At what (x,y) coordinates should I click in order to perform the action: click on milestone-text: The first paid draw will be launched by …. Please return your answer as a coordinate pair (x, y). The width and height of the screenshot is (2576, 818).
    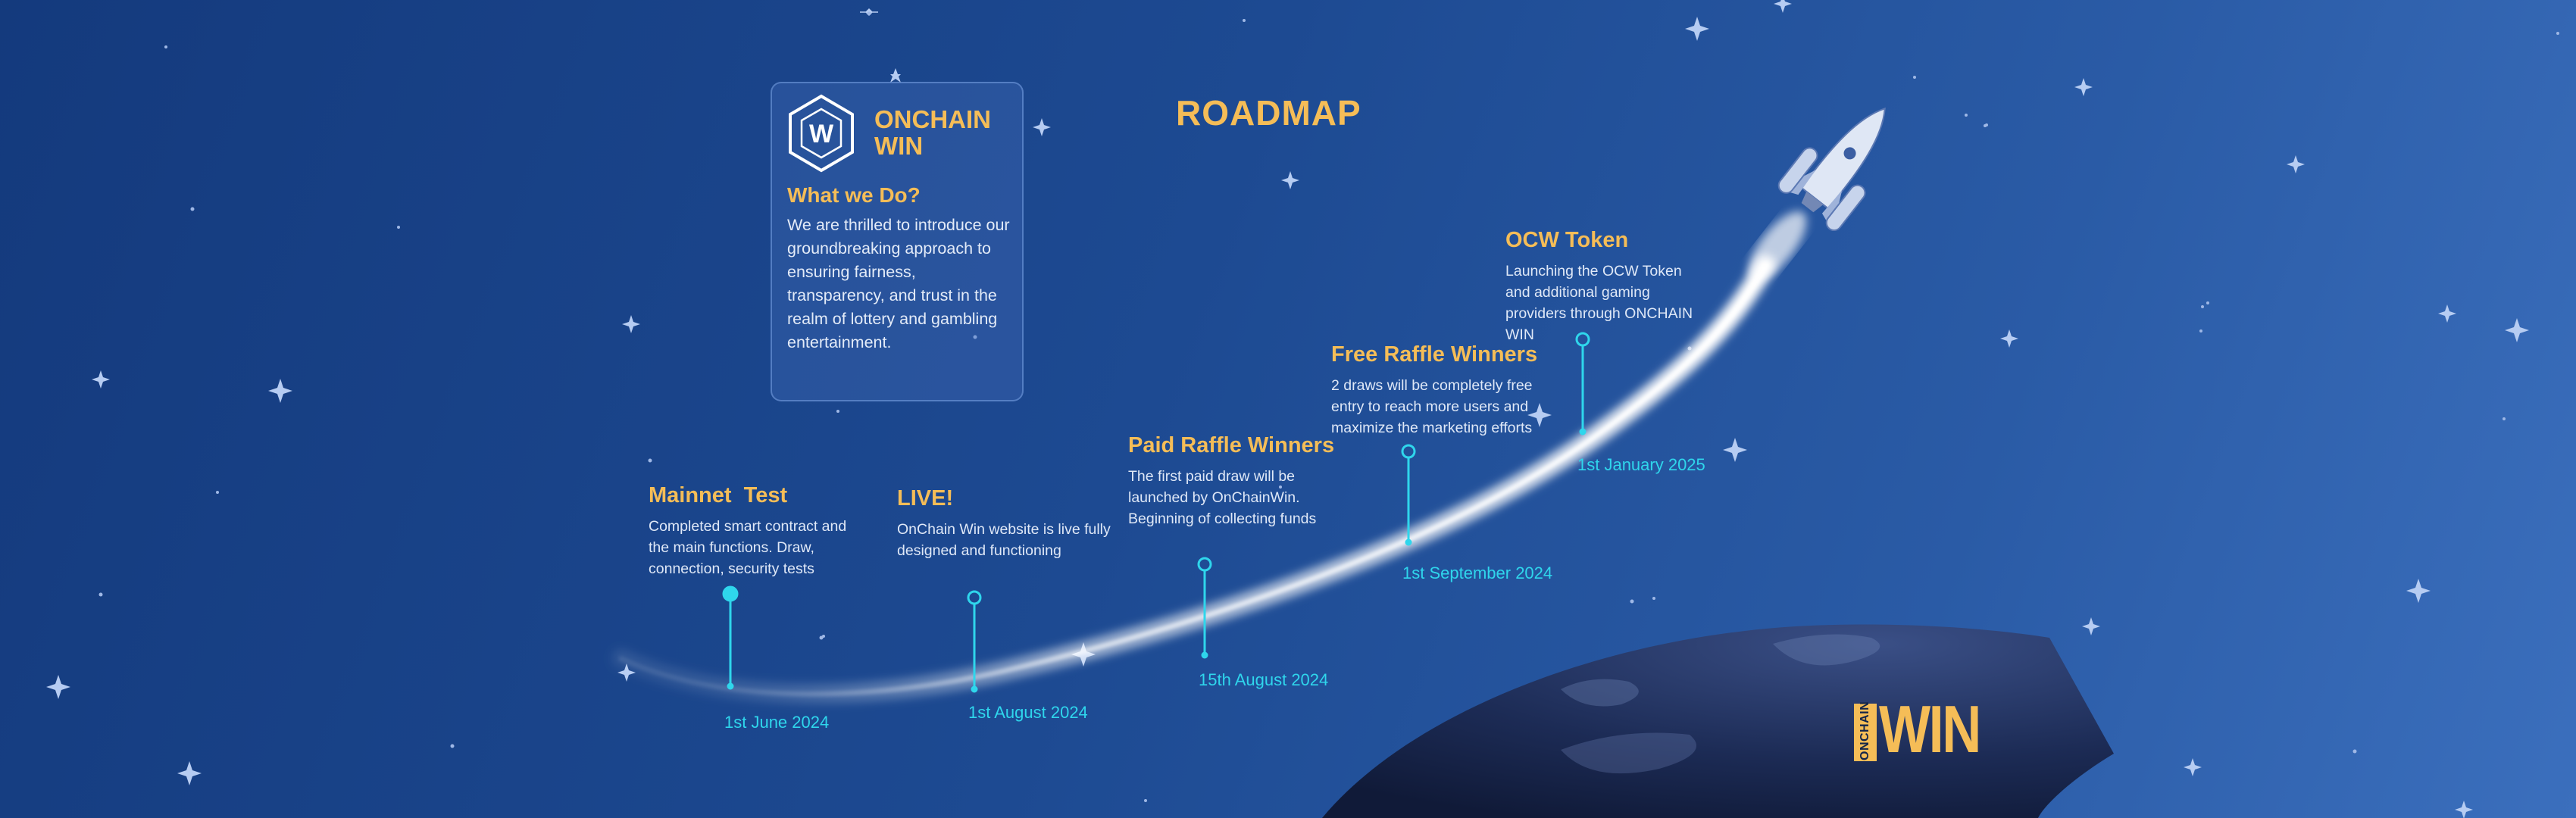
    Looking at the image, I should click on (1223, 498).